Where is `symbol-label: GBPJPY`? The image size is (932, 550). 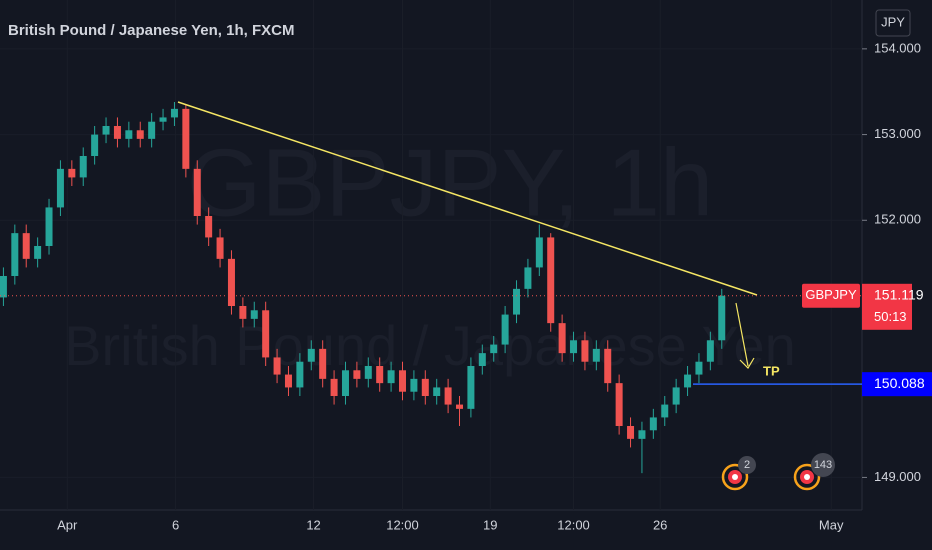 symbol-label: GBPJPY is located at coordinates (831, 294).